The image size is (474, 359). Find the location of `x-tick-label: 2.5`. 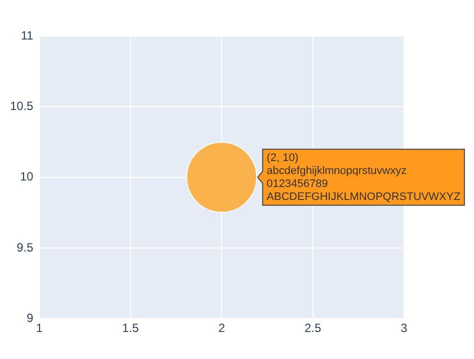

x-tick-label: 2.5 is located at coordinates (313, 328).